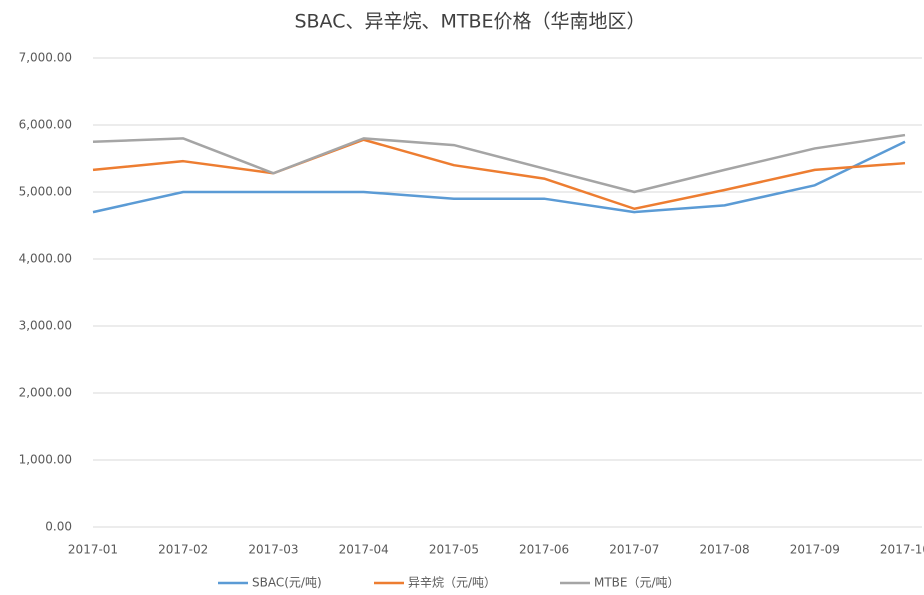 The height and width of the screenshot is (595, 924). Describe the element at coordinates (58, 527) in the screenshot. I see `y-tick-label: 0.00` at that location.